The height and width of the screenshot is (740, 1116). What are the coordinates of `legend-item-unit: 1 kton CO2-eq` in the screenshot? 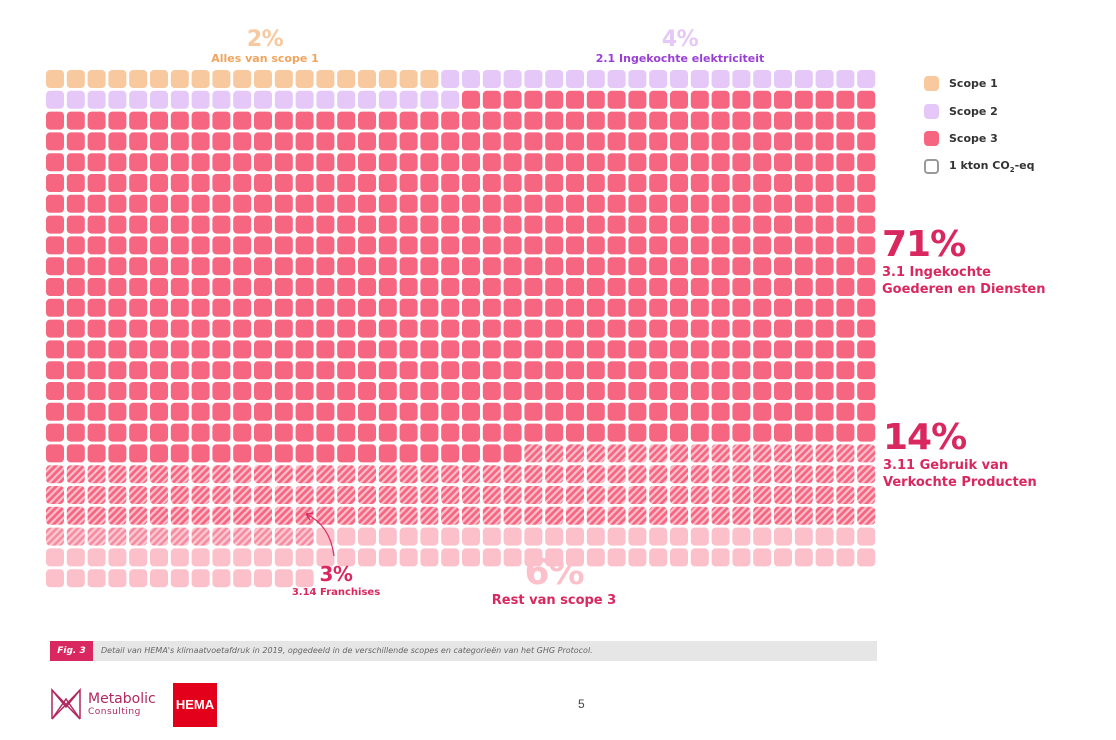 It's located at (979, 167).